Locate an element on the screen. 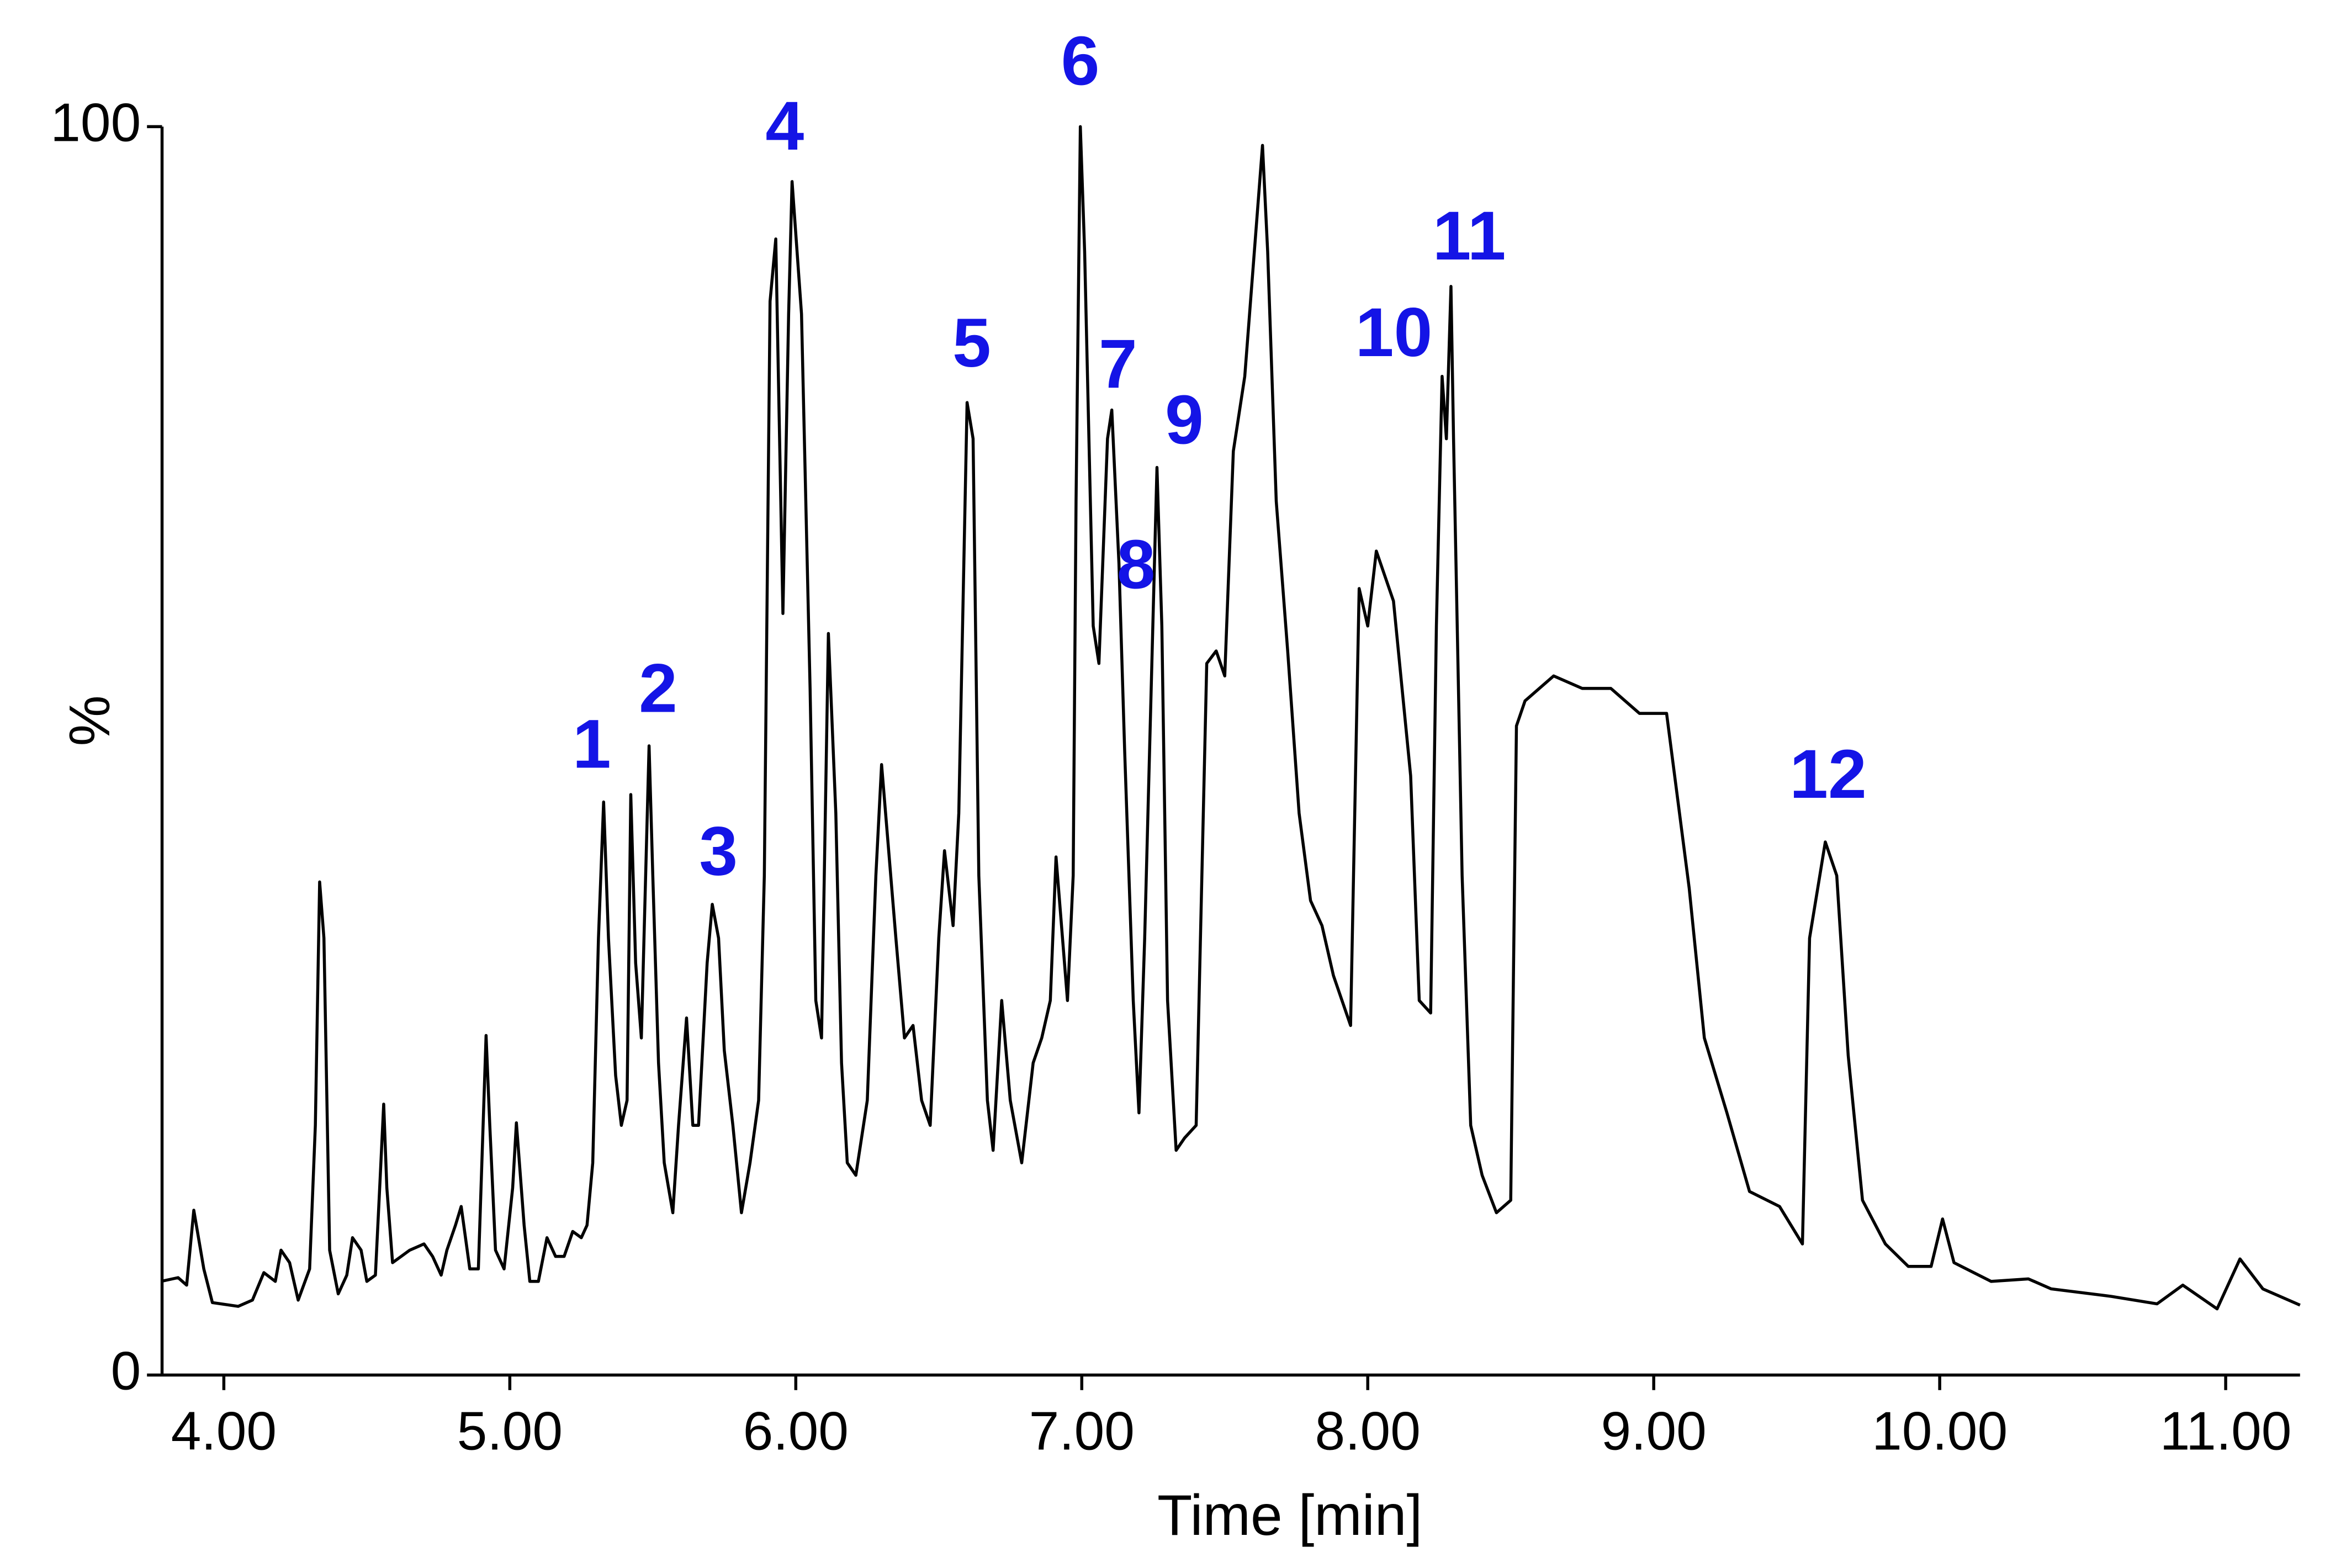  x-axis-label: Time [min] is located at coordinates (1290, 1515).